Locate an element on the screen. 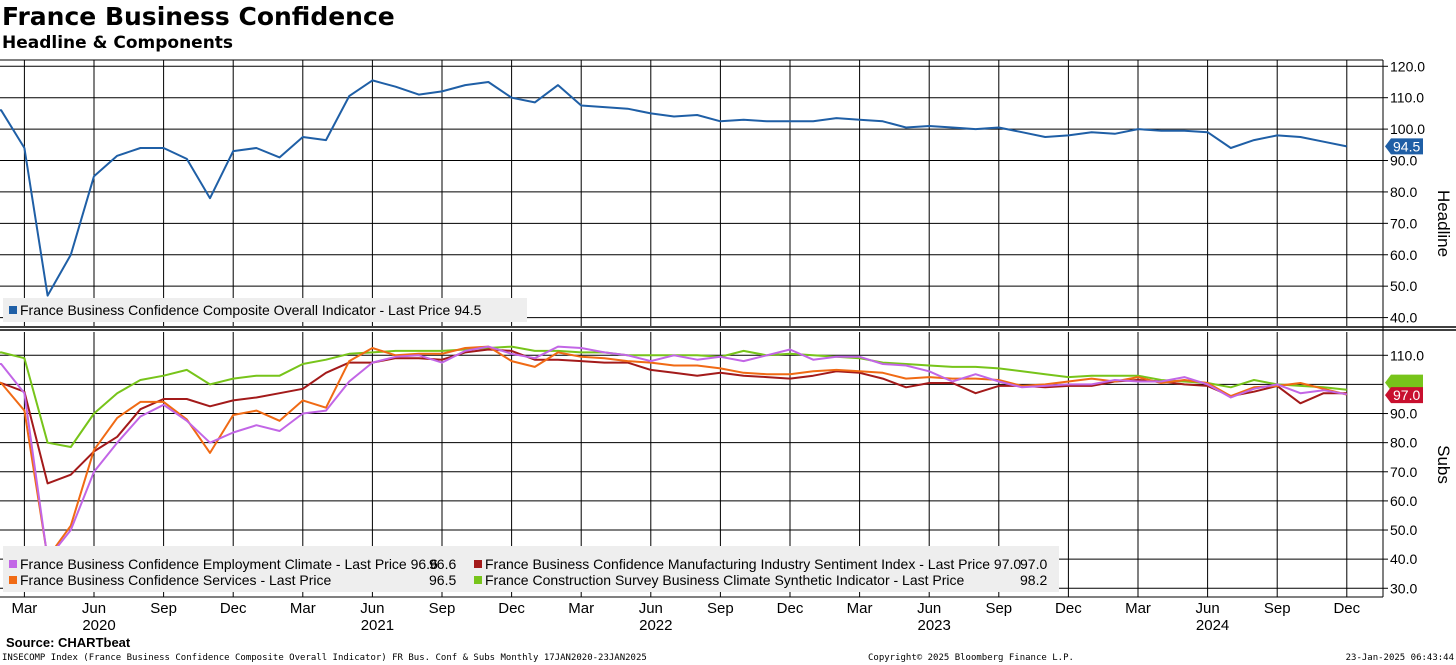 This screenshot has height=665, width=1456. last-value-flag-subs: 97.0 is located at coordinates (1406, 395).